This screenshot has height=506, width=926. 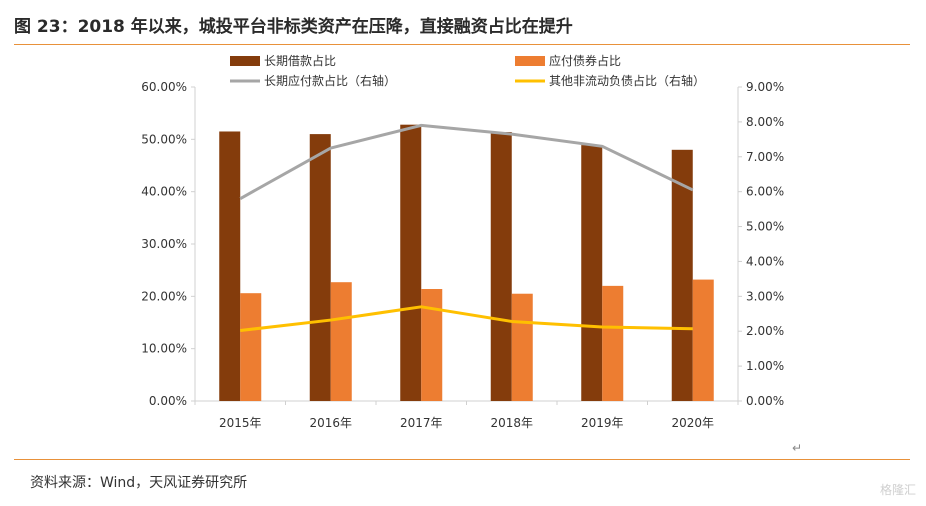 I want to click on left-tick-label: 30.00%, so click(x=164, y=244).